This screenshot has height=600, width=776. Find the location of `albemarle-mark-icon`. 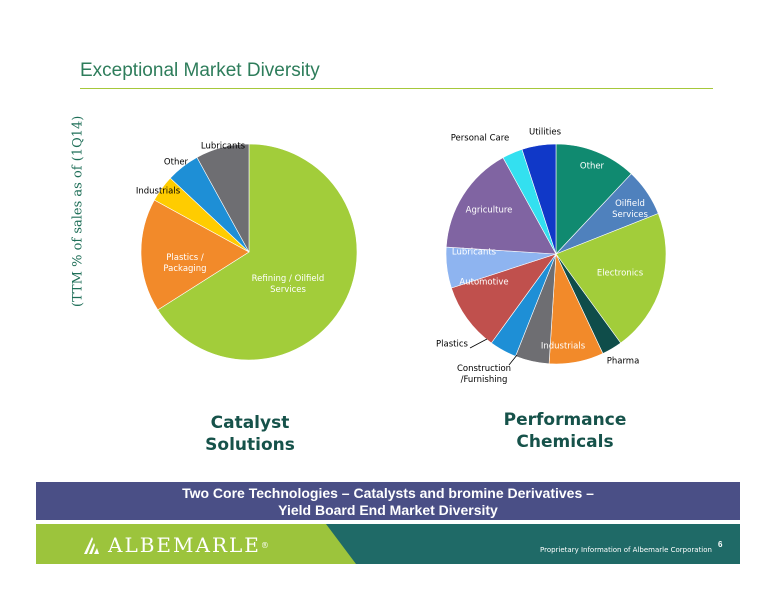

albemarle-mark-icon is located at coordinates (91, 545).